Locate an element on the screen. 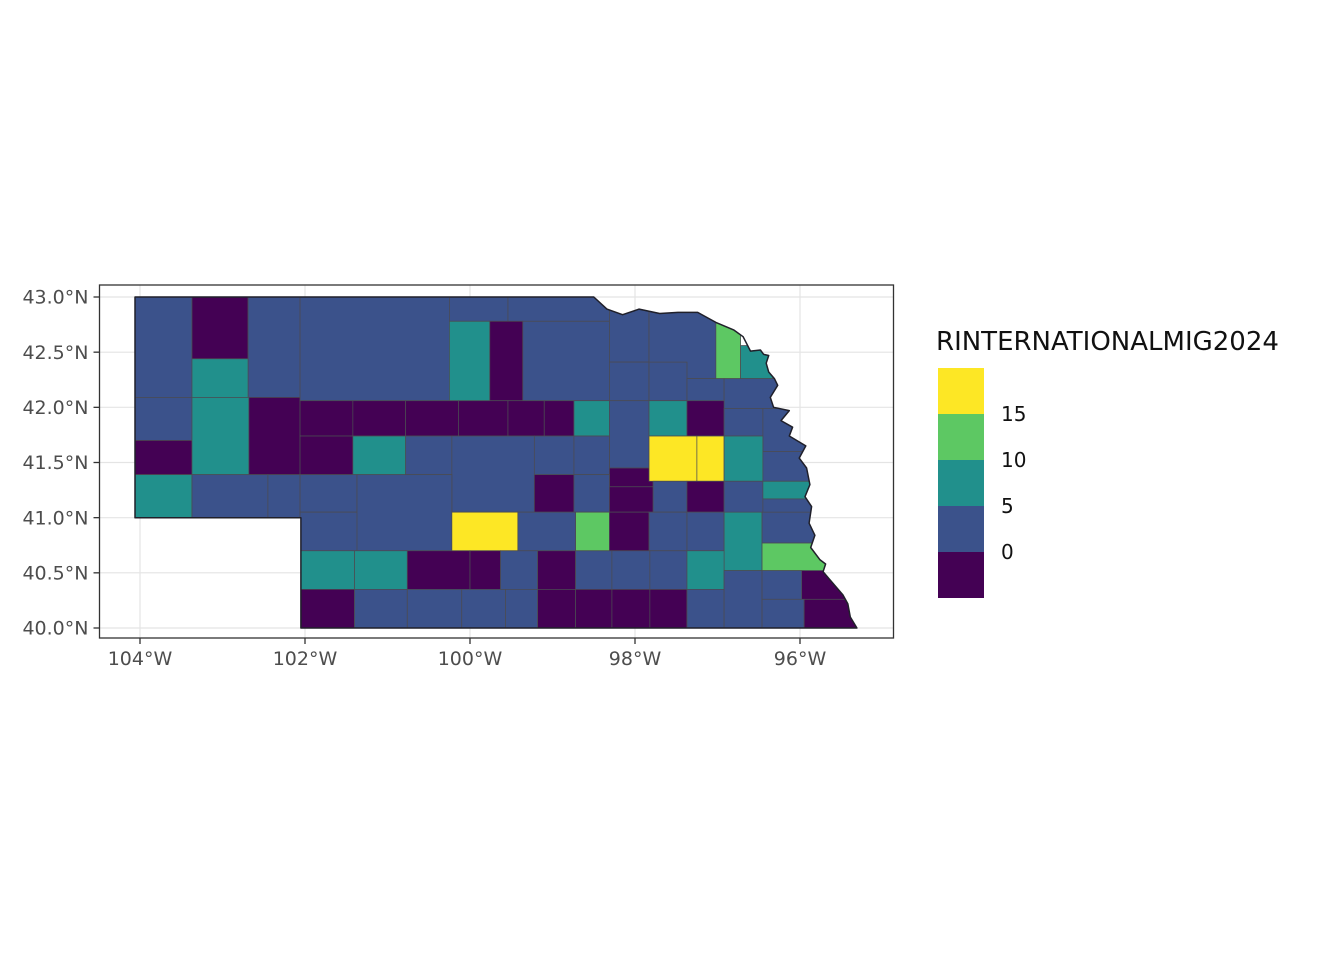 The width and height of the screenshot is (1344, 960). legend-label-3: 0 is located at coordinates (1007, 552).